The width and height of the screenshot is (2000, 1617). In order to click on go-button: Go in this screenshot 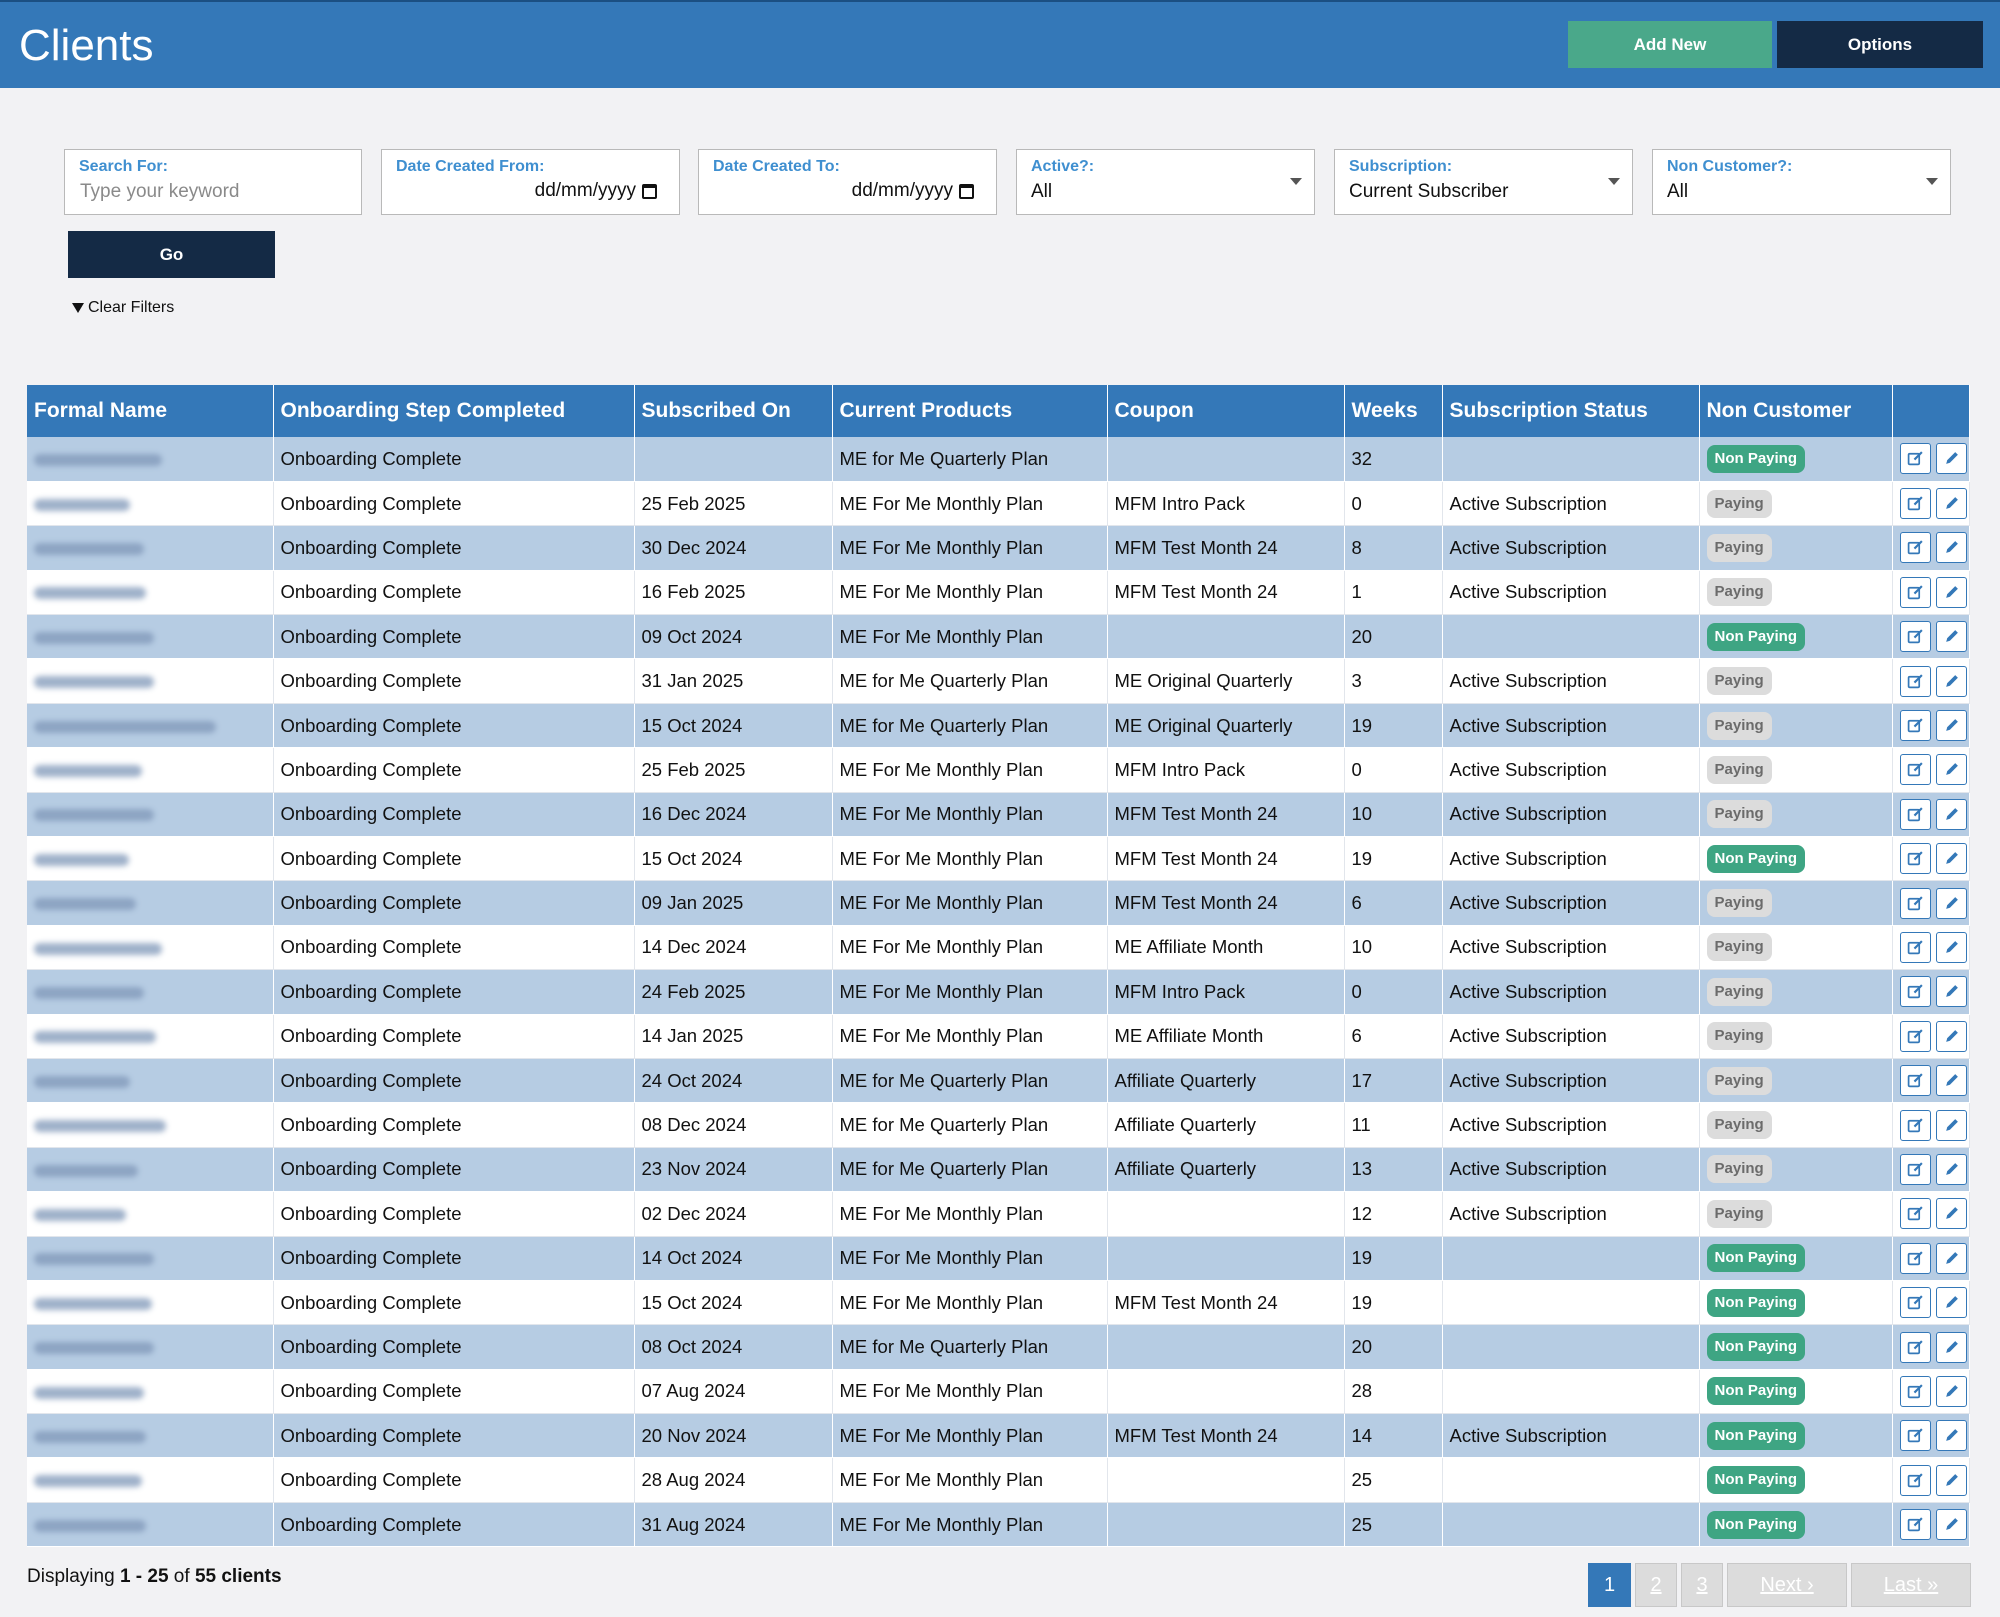, I will do `click(171, 254)`.